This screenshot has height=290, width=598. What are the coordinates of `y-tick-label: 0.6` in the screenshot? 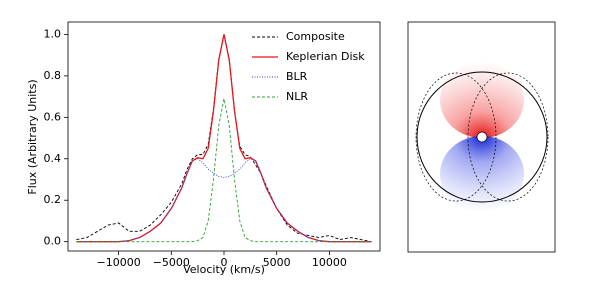 It's located at (53, 116).